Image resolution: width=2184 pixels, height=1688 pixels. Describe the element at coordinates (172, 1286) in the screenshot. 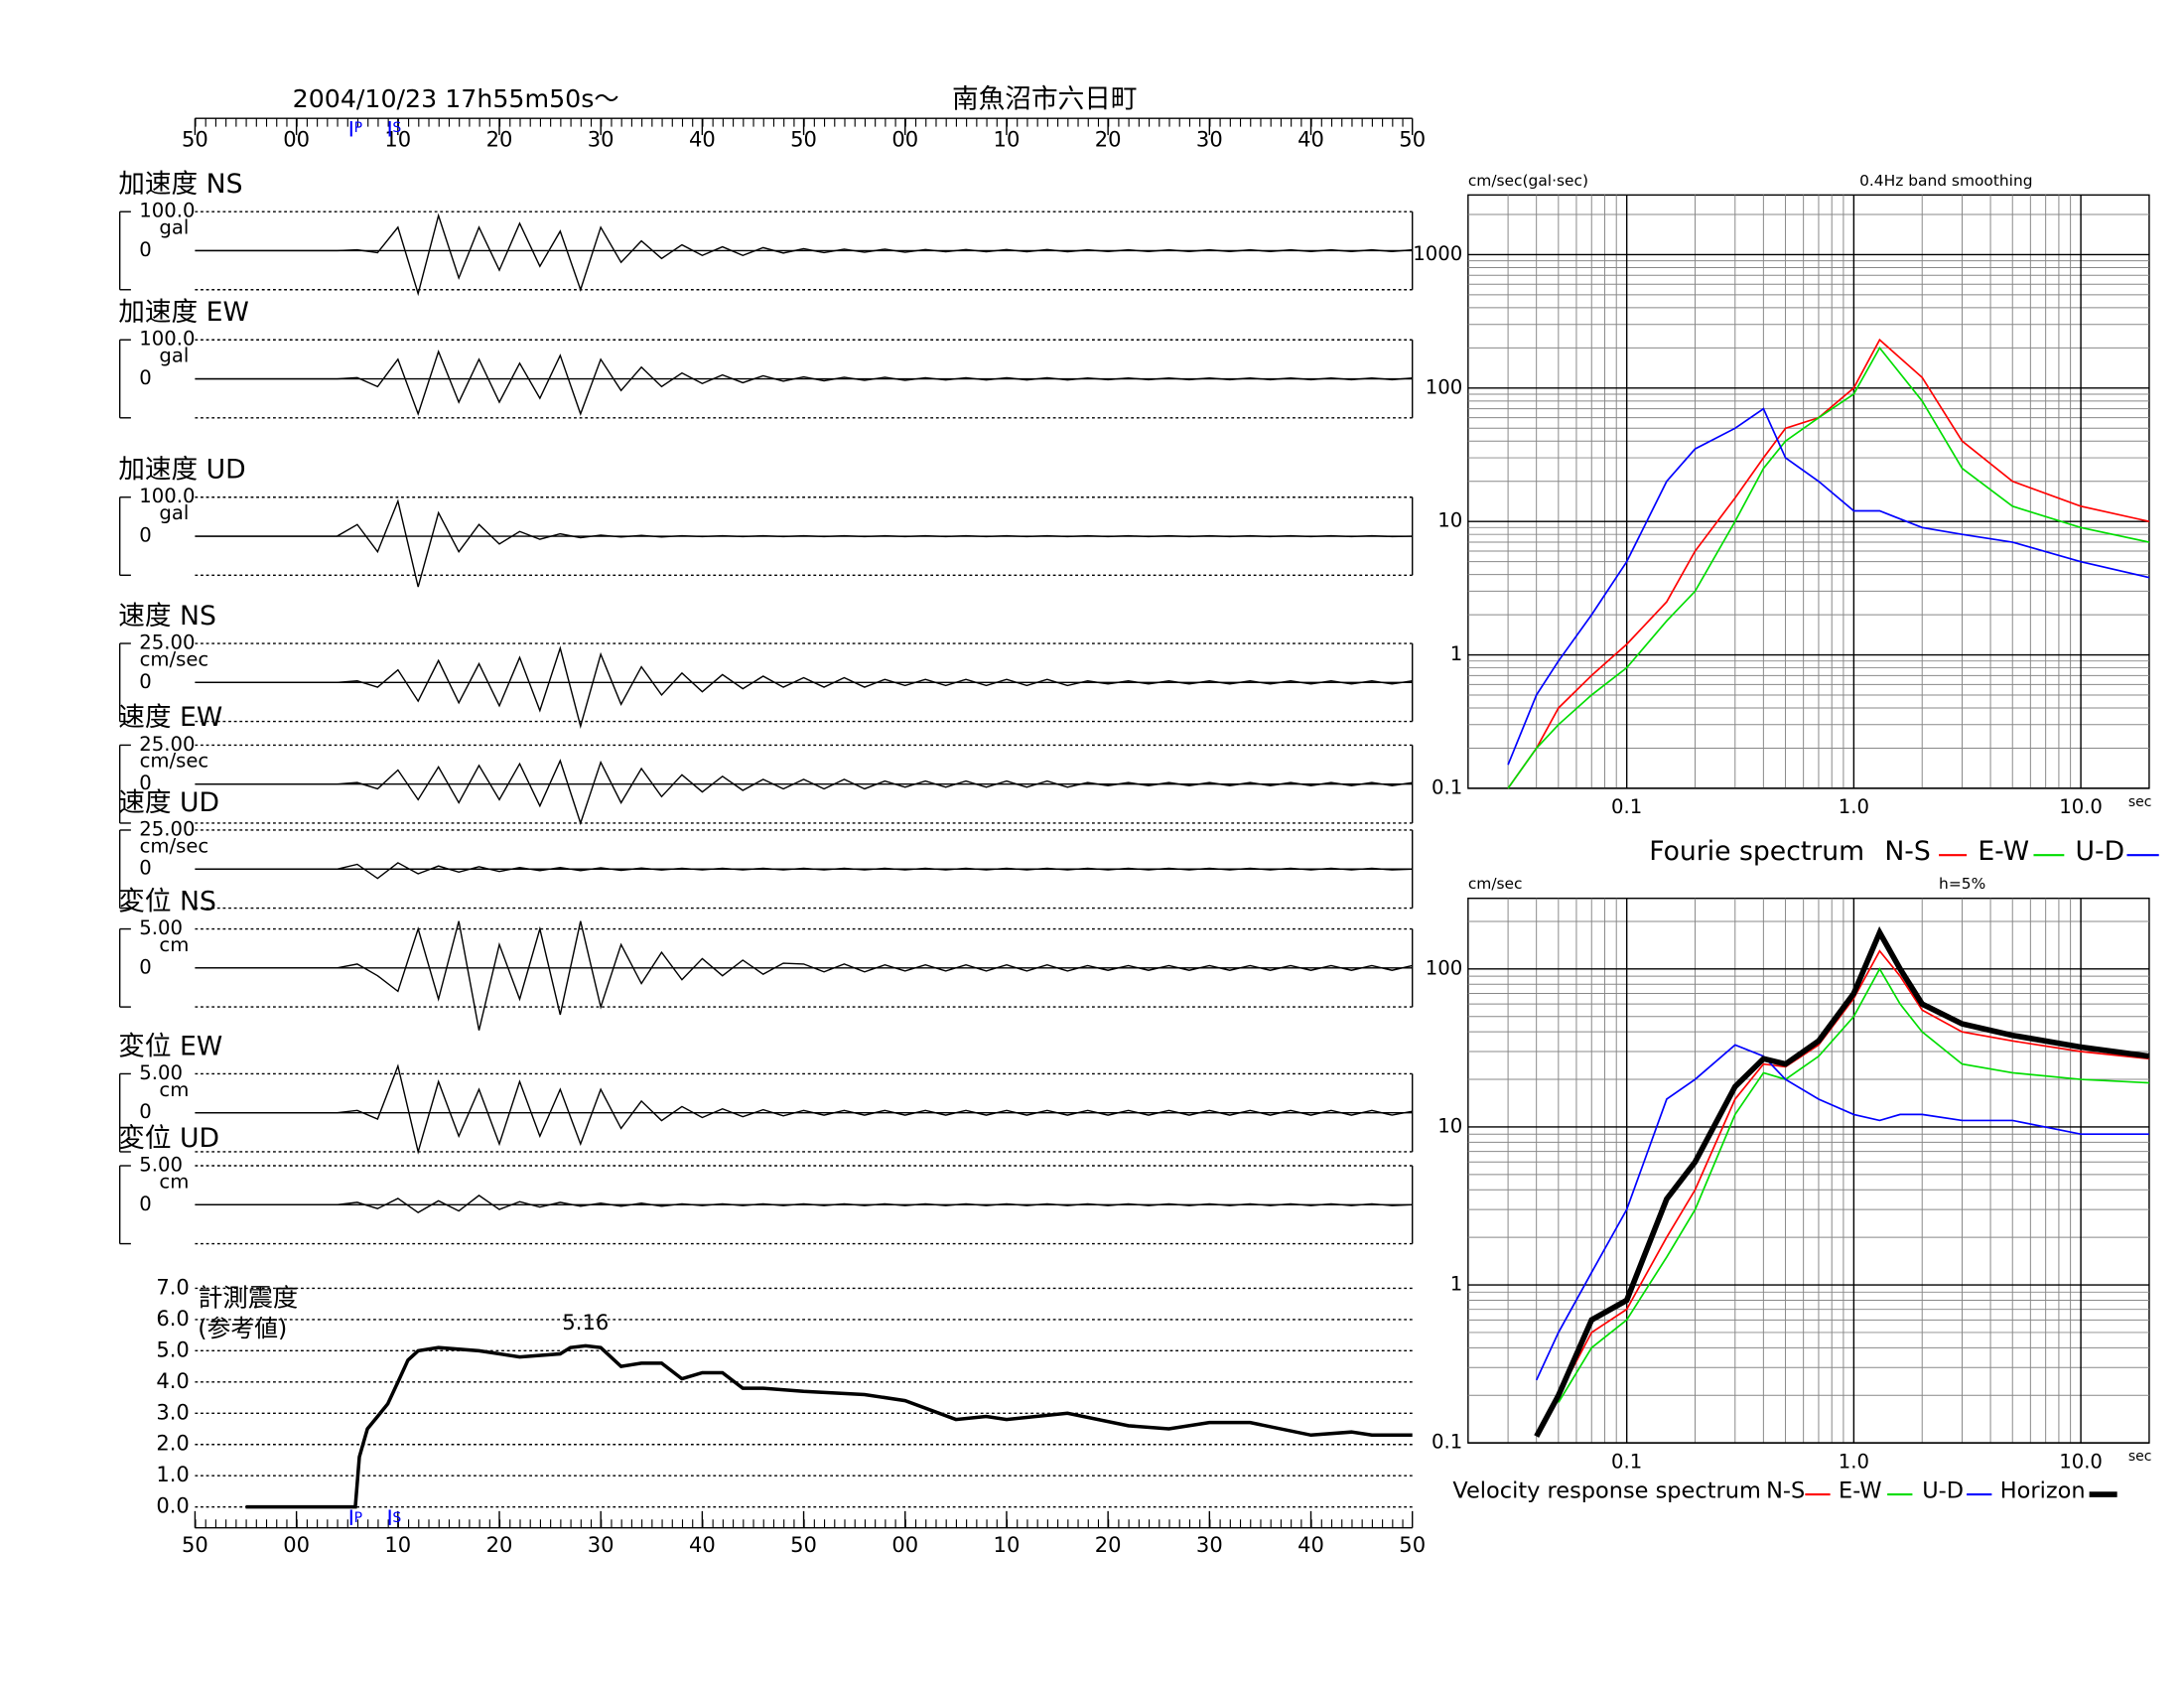

I see `y-tick-label: 7.0` at that location.